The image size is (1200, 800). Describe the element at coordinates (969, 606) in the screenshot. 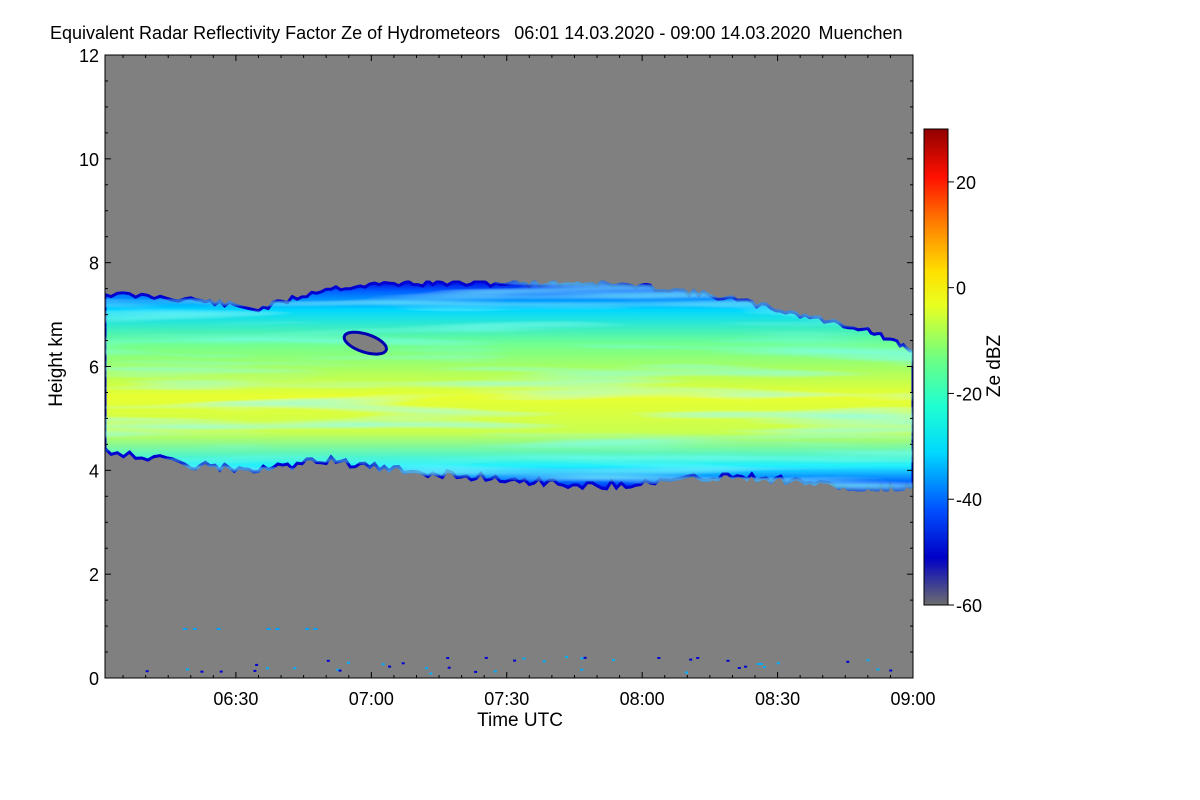

I see `colorbar-tick-label-0: -60` at that location.